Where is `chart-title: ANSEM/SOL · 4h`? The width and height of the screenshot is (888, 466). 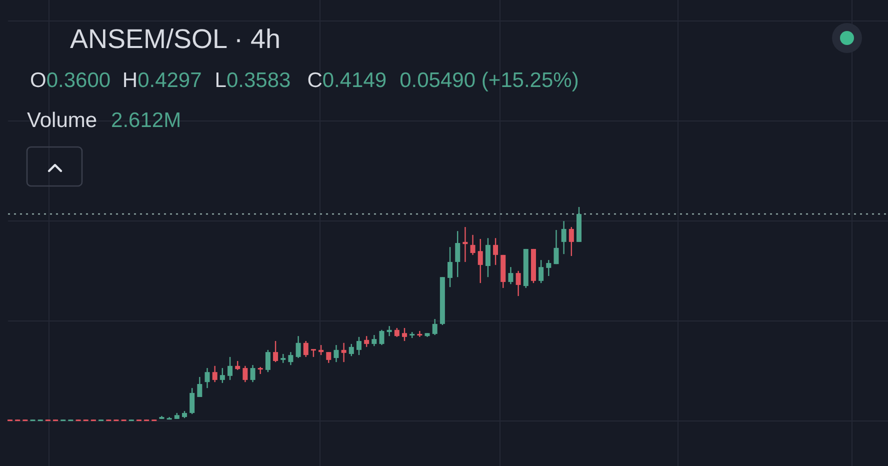
chart-title: ANSEM/SOL · 4h is located at coordinates (175, 39).